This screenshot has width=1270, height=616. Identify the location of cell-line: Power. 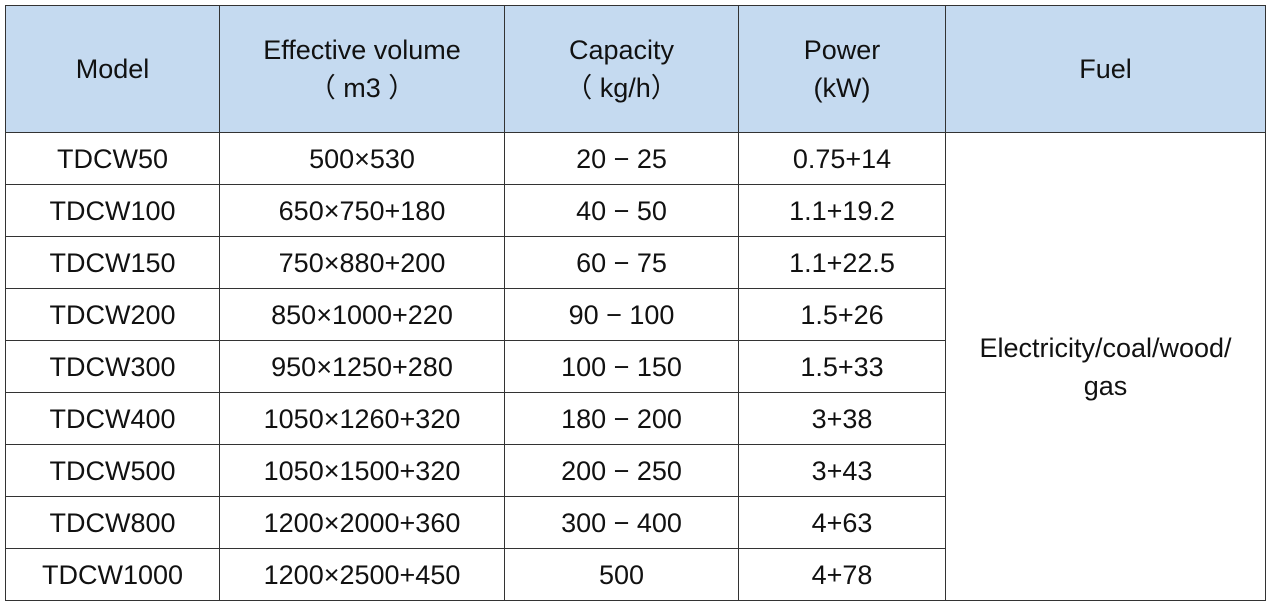
(842, 50).